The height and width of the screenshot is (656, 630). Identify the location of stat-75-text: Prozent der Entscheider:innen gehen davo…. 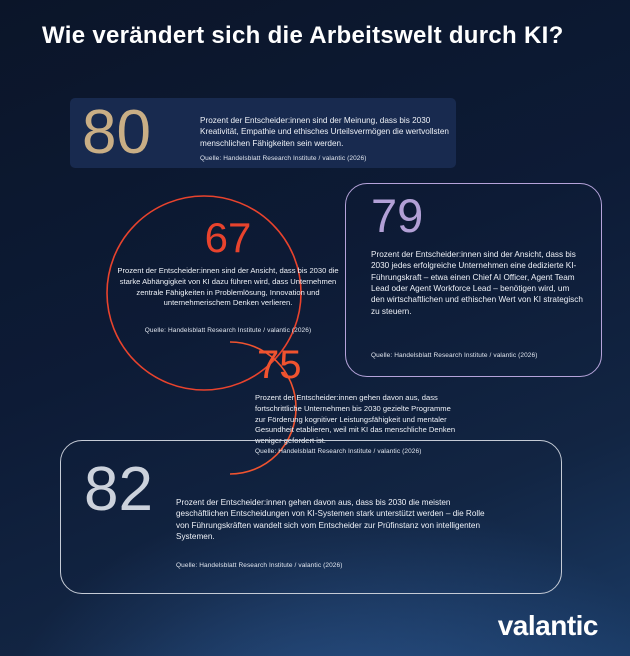
(355, 419).